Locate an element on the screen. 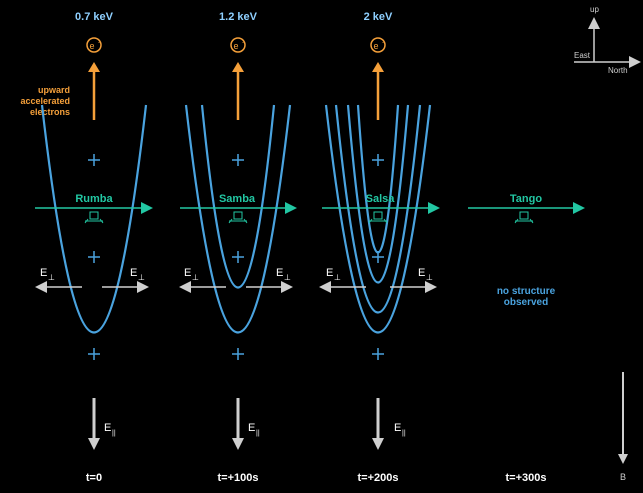 The width and height of the screenshot is (643, 493). b-field-label: B is located at coordinates (623, 477).